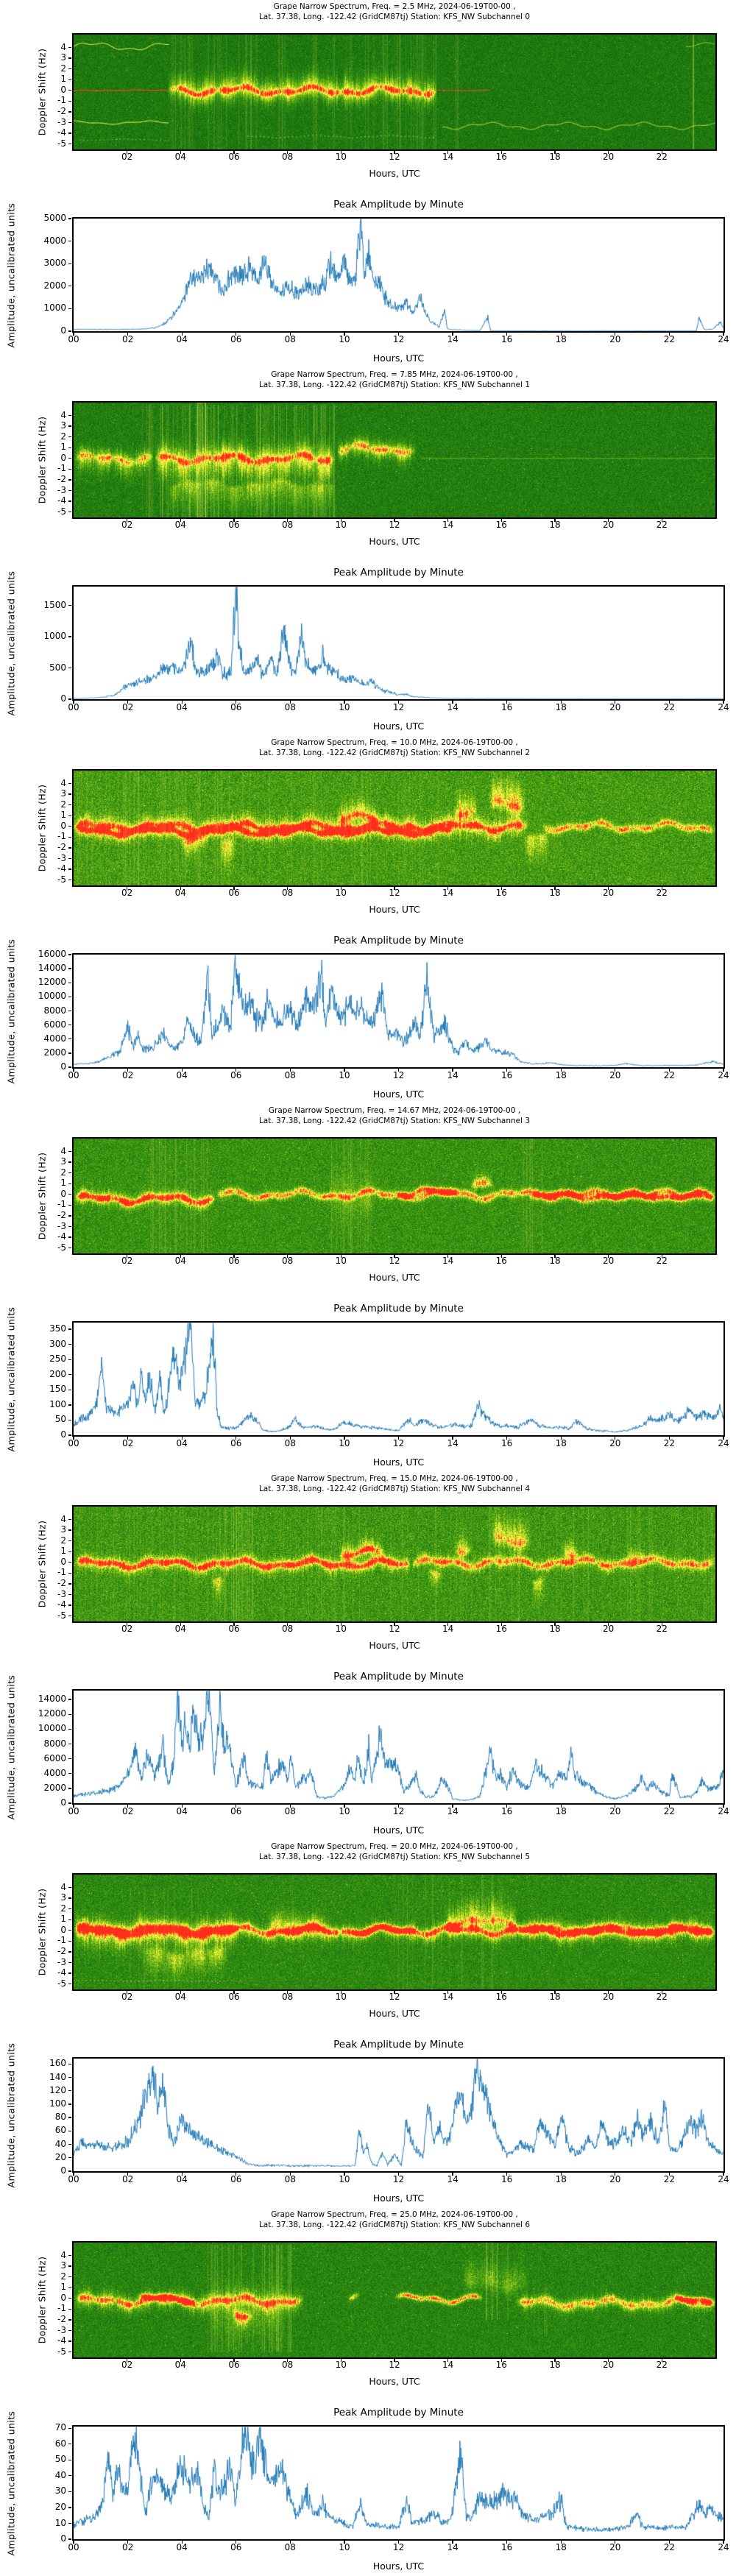  I want to click on y-tick-label: 150, so click(57, 1389).